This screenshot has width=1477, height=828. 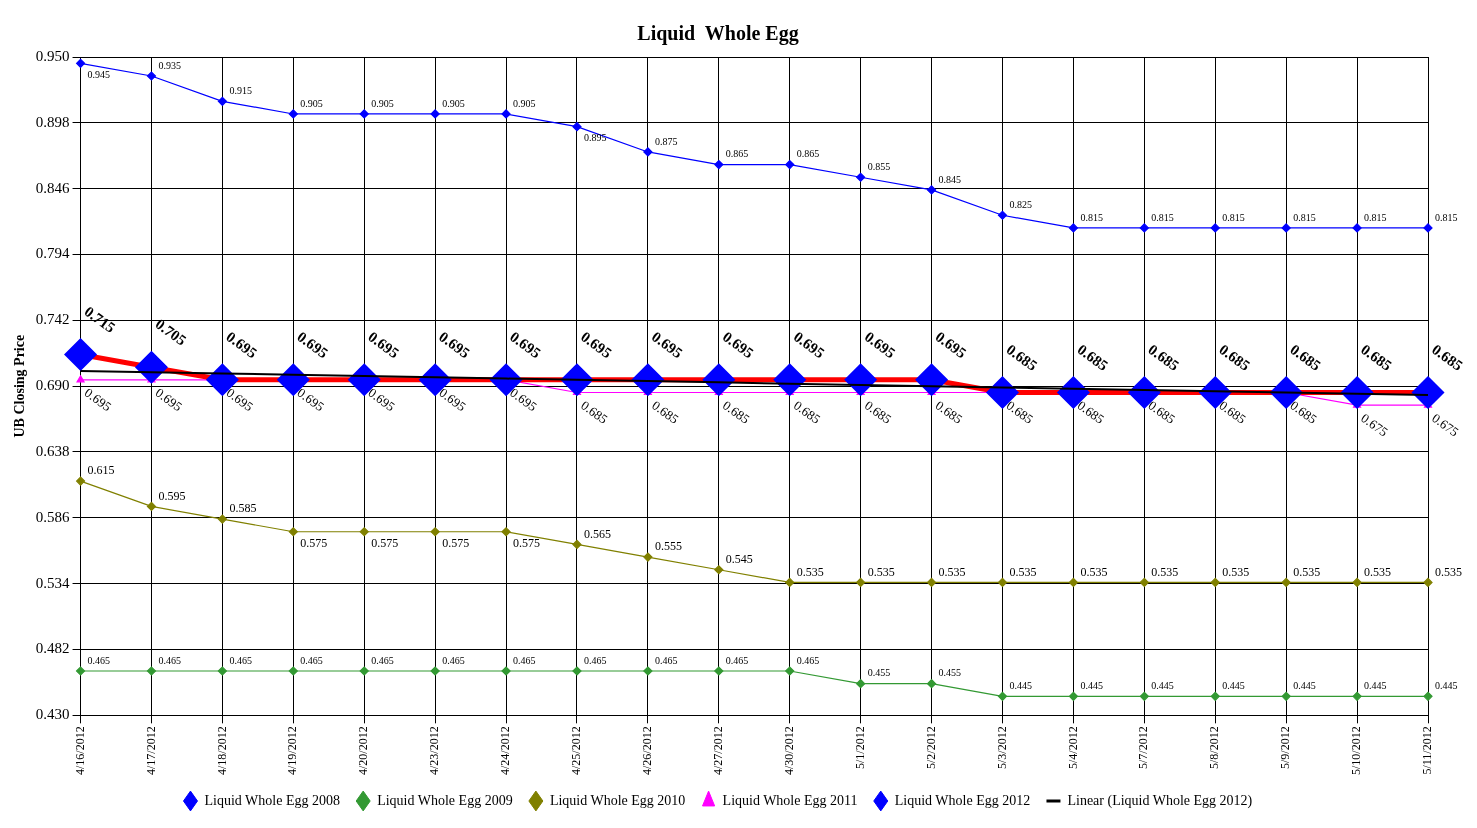 What do you see at coordinates (243, 508) in the screenshot?
I see `data-label: 0.585` at bounding box center [243, 508].